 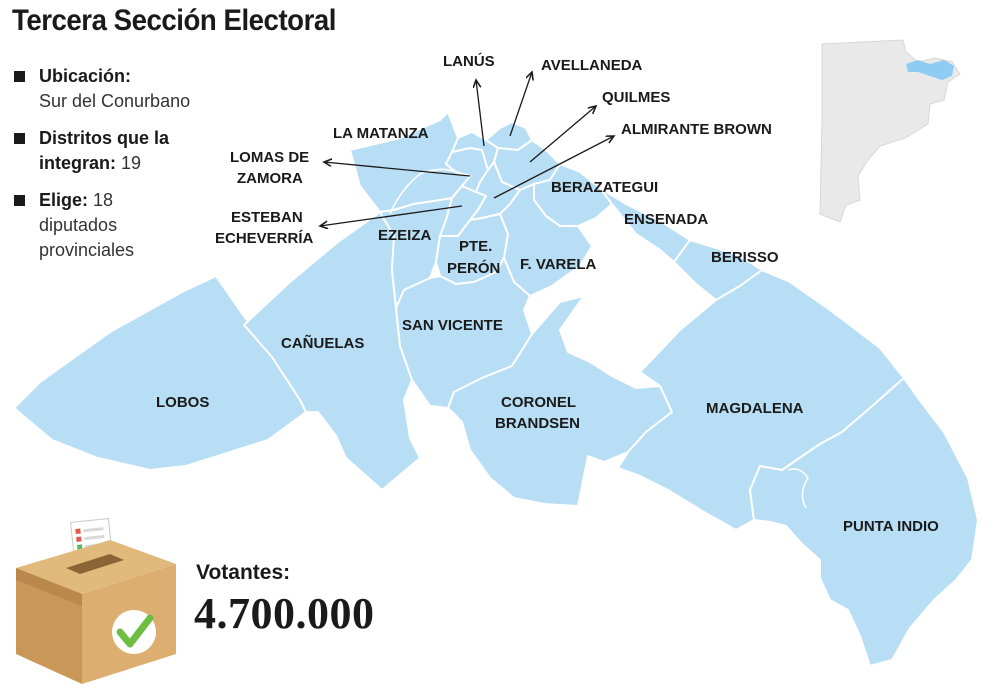 What do you see at coordinates (397, 169) in the screenshot?
I see `arrow-lomas-de-zamora` at bounding box center [397, 169].